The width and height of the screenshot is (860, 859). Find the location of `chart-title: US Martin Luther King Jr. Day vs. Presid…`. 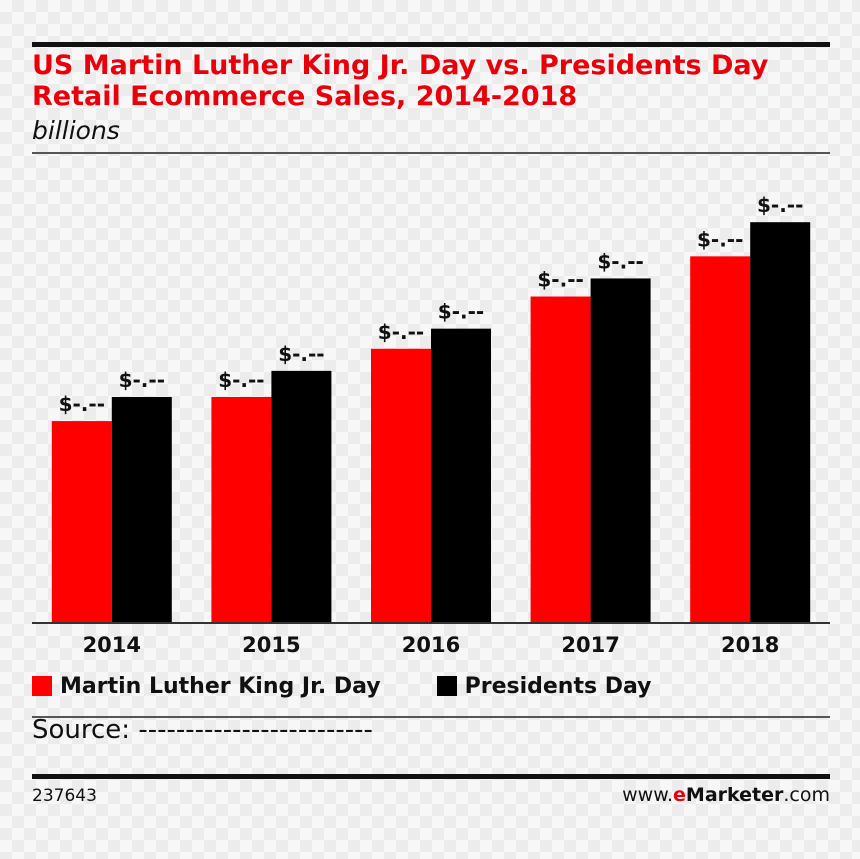

chart-title: US Martin Luther King Jr. Day vs. Presid… is located at coordinates (432, 81).